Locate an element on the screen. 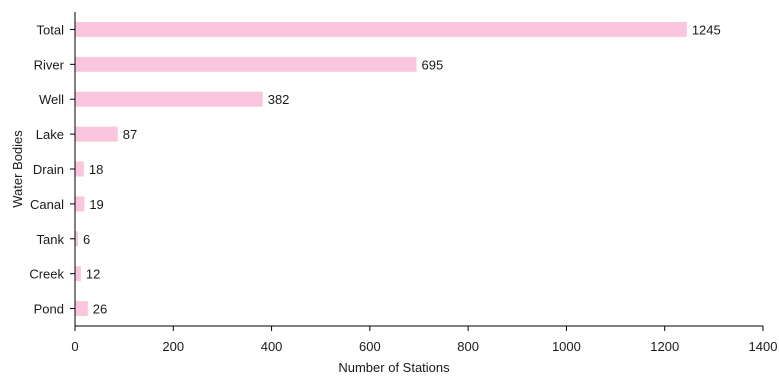  bar-lake is located at coordinates (96, 134).